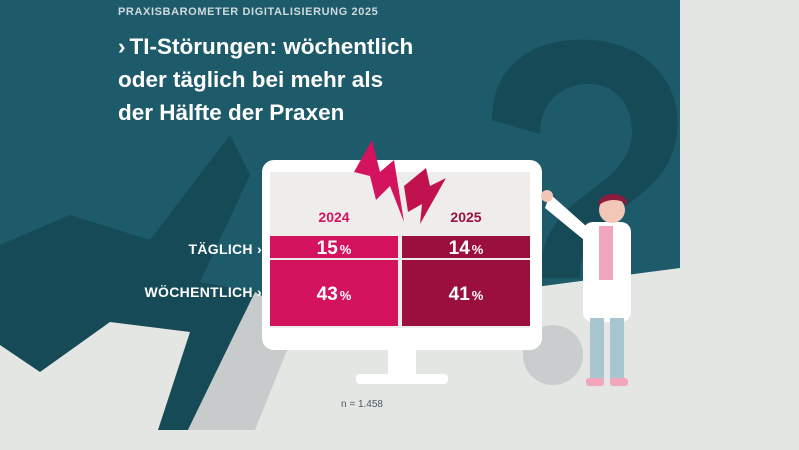 The width and height of the screenshot is (799, 450). Describe the element at coordinates (612, 210) in the screenshot. I see `doctor-head` at that location.